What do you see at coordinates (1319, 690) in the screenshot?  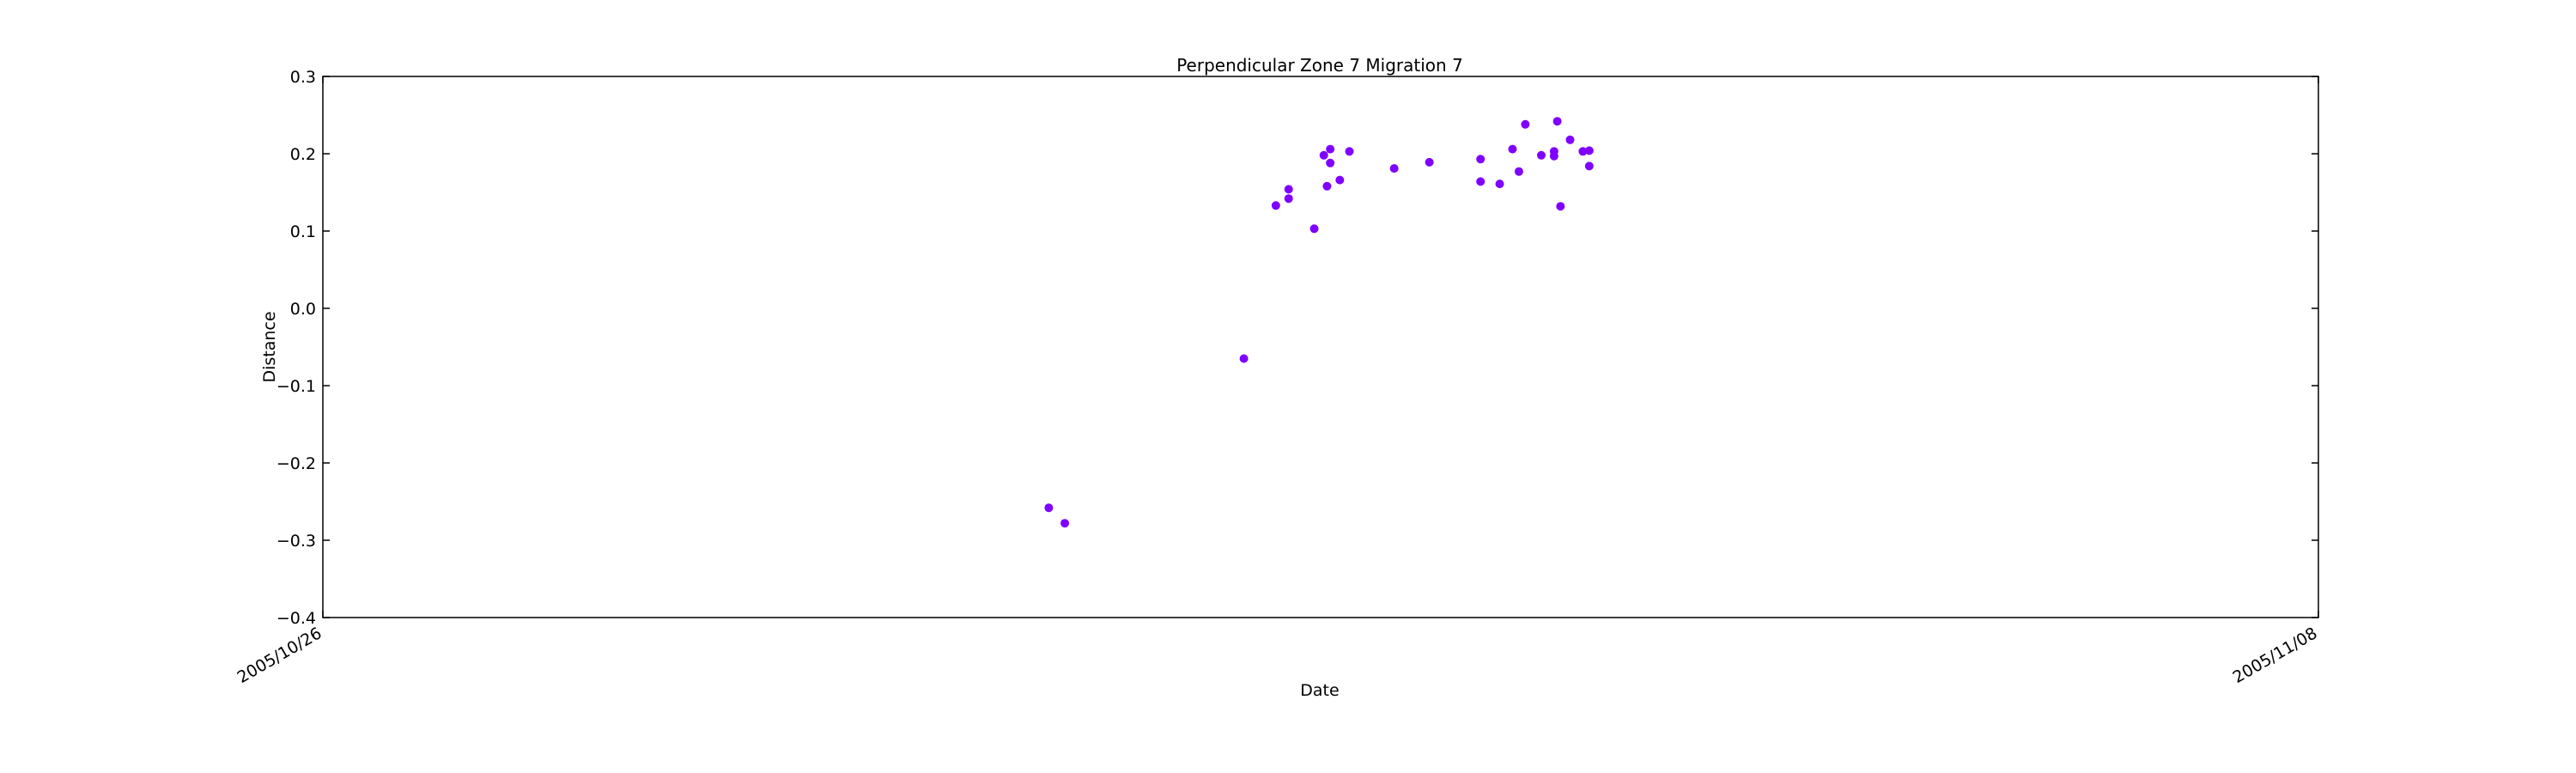 I see `x-axis-label: Date` at bounding box center [1319, 690].